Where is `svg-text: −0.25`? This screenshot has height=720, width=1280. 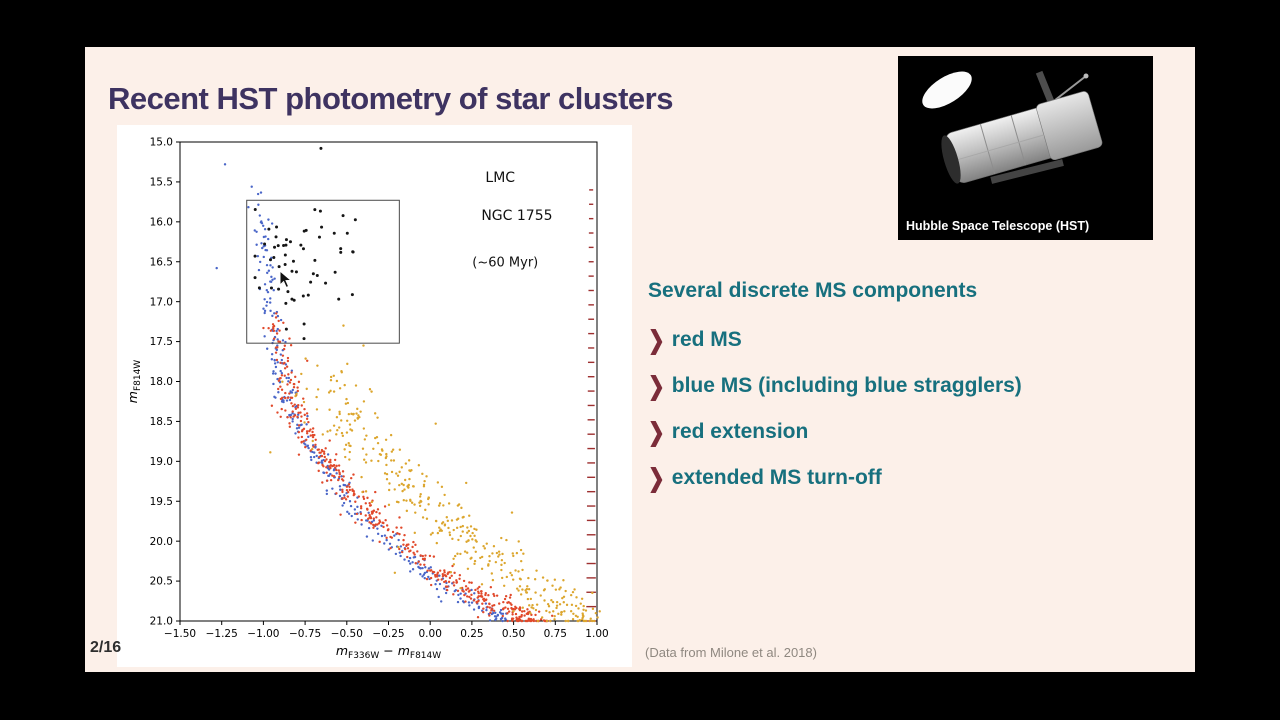
svg-text: −0.25 is located at coordinates (388, 634).